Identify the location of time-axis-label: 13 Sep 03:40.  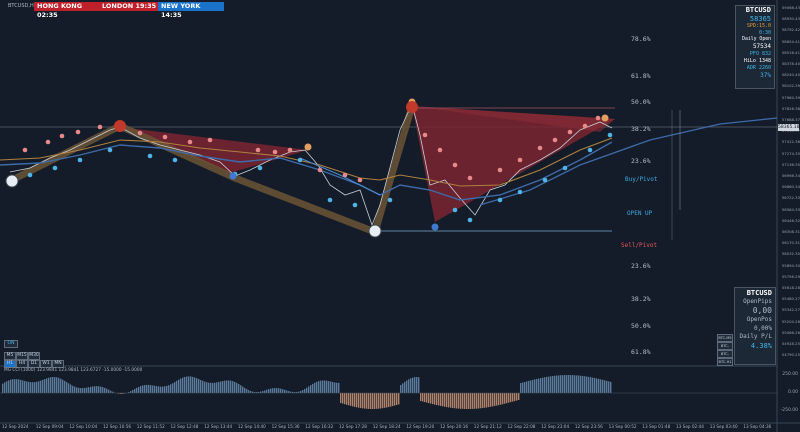
(723, 426).